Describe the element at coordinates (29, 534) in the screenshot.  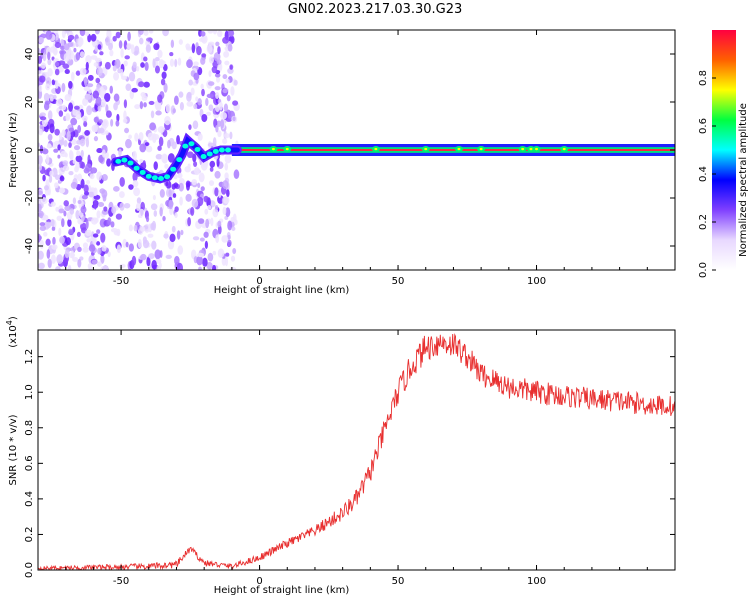
I see `bot-ytick-label: 0.2` at that location.